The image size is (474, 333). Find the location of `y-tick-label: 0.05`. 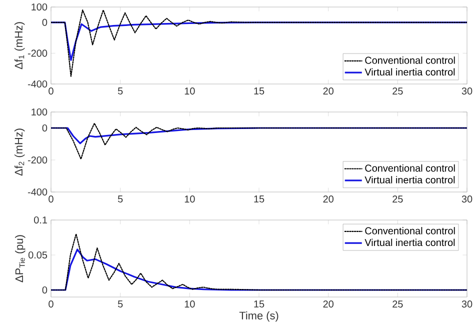

y-tick-label: 0.05 is located at coordinates (38, 255).